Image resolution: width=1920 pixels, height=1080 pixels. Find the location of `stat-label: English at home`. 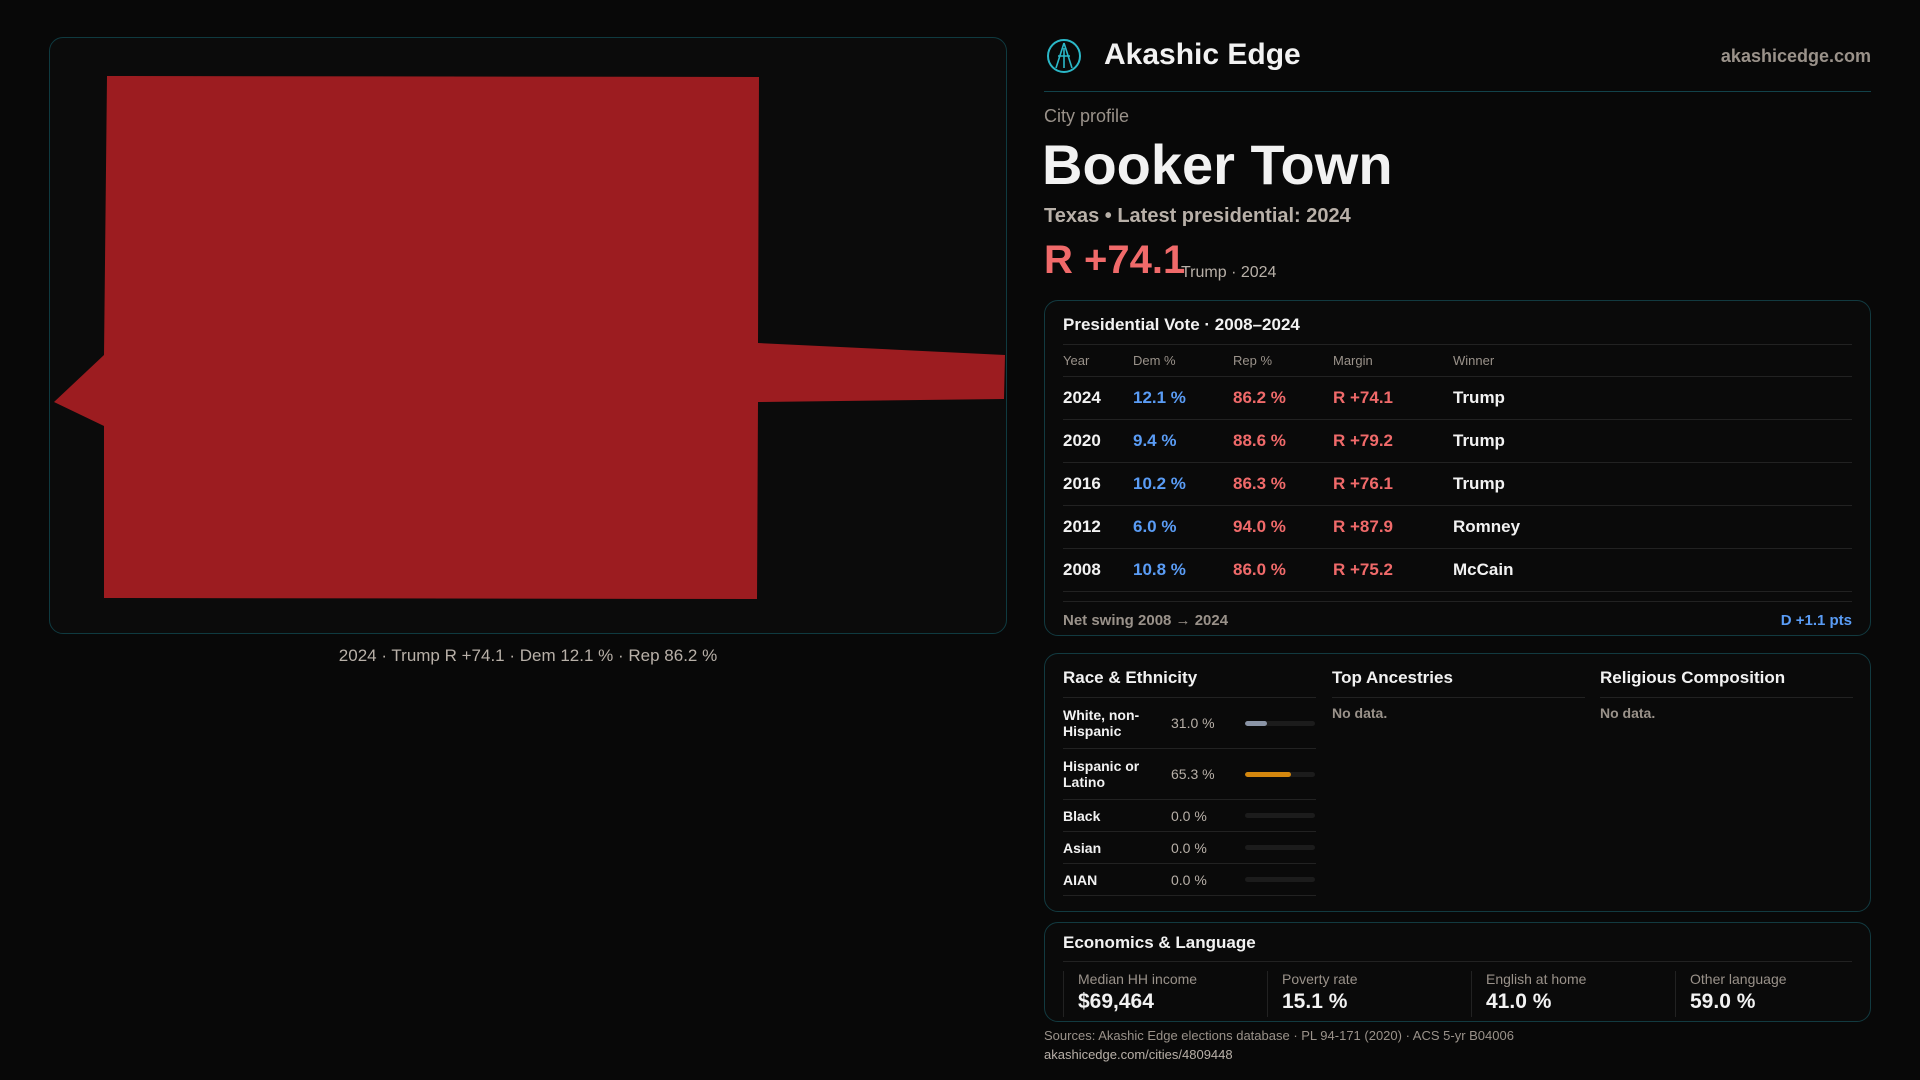

stat-label: English at home is located at coordinates (1536, 979).